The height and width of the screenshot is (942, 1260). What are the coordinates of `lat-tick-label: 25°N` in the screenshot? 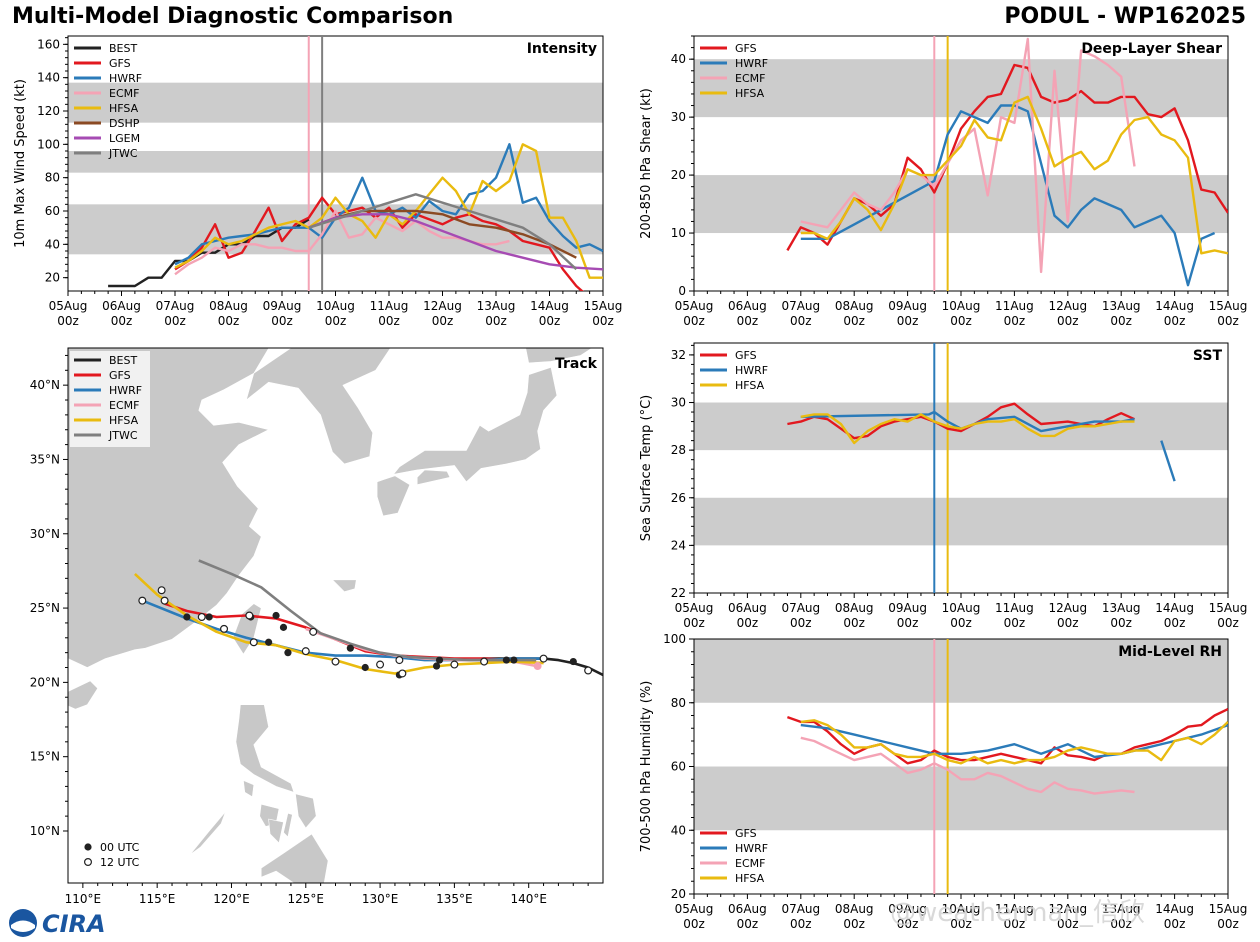 It's located at (45, 608).